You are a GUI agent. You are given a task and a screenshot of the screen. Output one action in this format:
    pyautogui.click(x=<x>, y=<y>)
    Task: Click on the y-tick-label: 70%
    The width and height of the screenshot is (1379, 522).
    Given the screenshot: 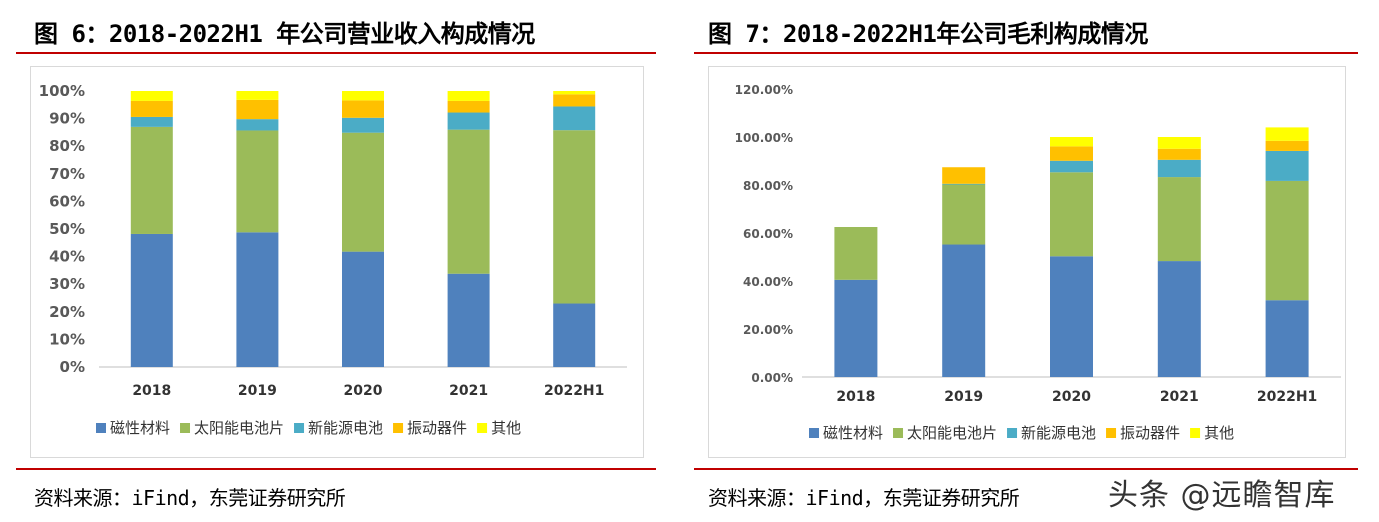 What is the action you would take?
    pyautogui.click(x=67, y=174)
    